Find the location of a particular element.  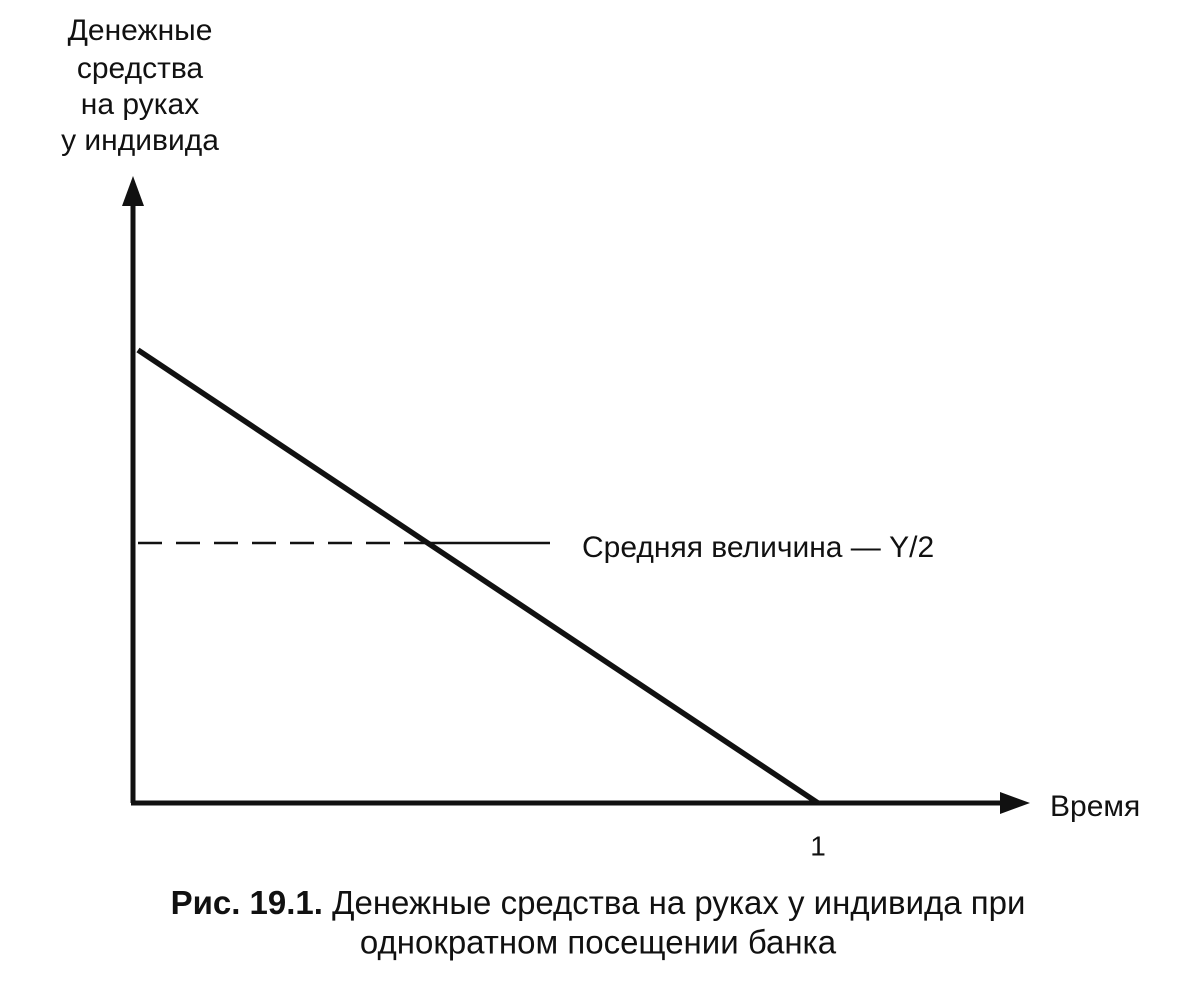

x-axis-arrow is located at coordinates (1015, 803).